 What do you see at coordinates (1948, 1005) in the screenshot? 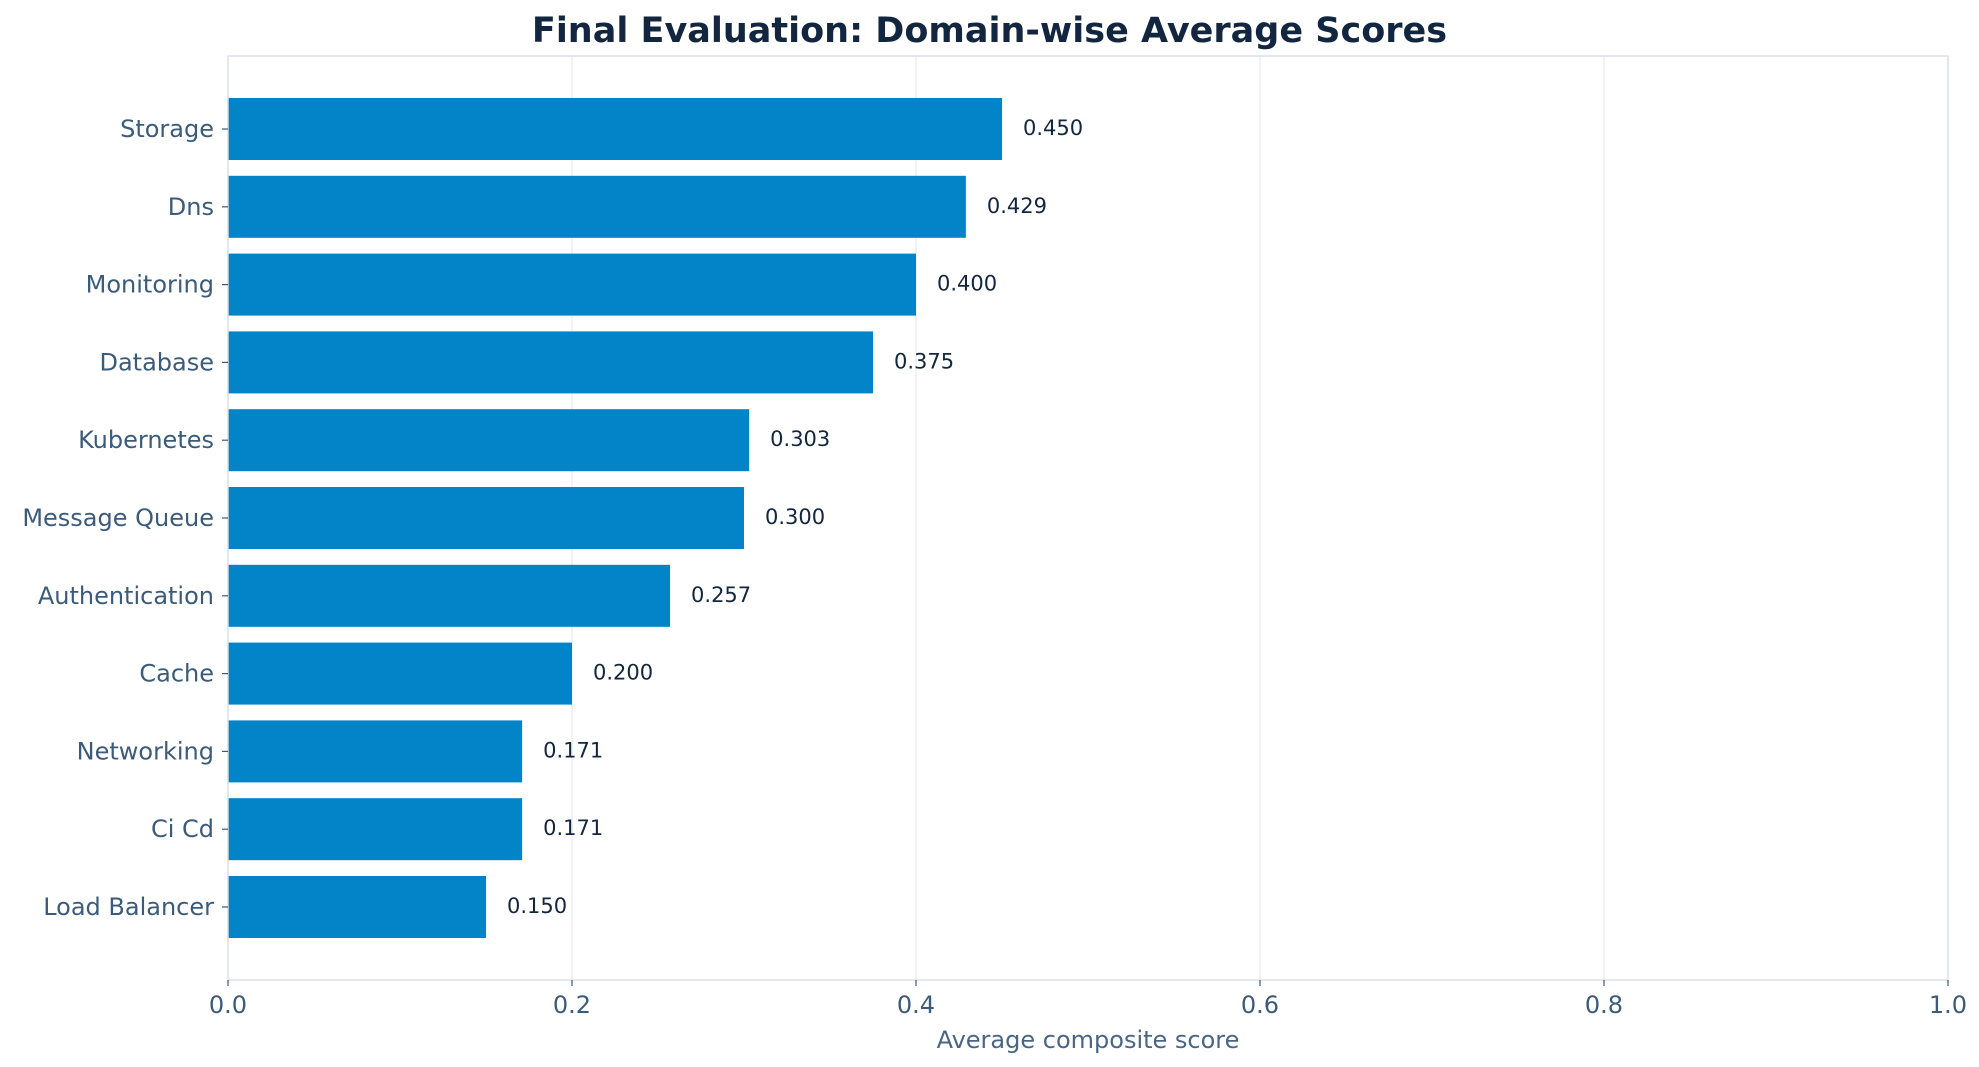
I see `x-tick-label: 1.0` at bounding box center [1948, 1005].